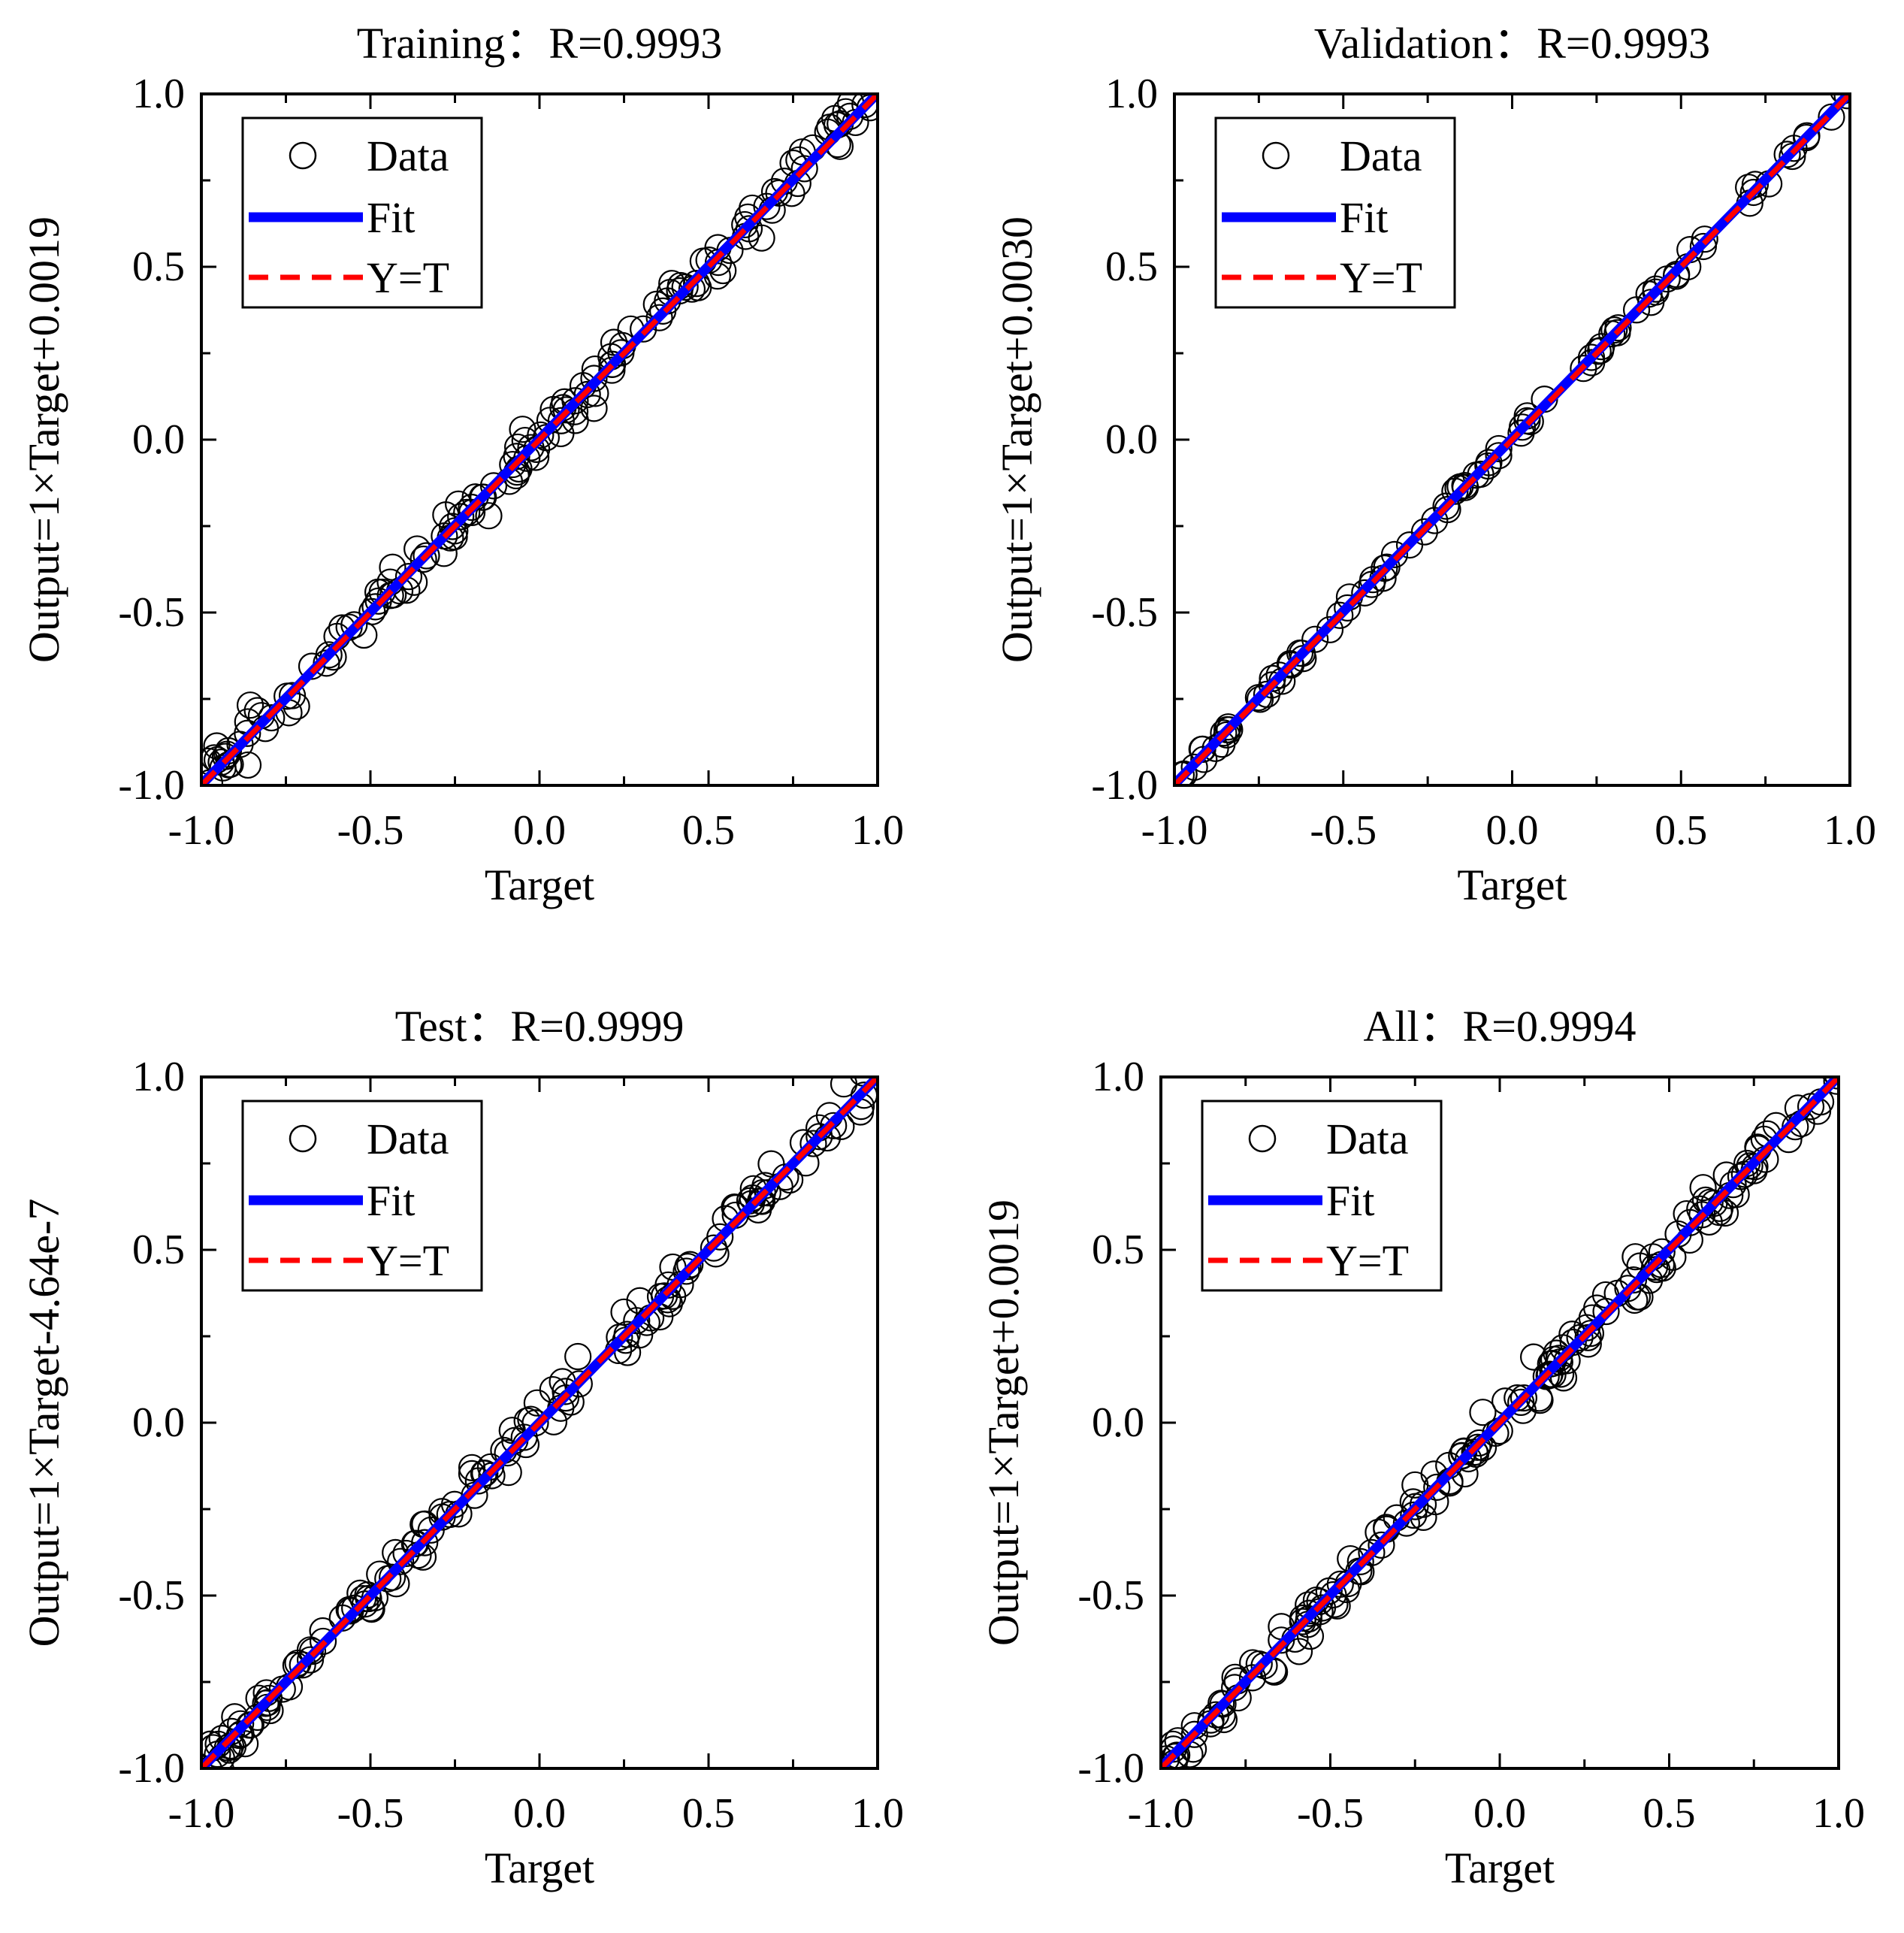 The height and width of the screenshot is (1933, 1904). I want to click on y-axis-label: Output=1×Target+0.0030, so click(1017, 439).